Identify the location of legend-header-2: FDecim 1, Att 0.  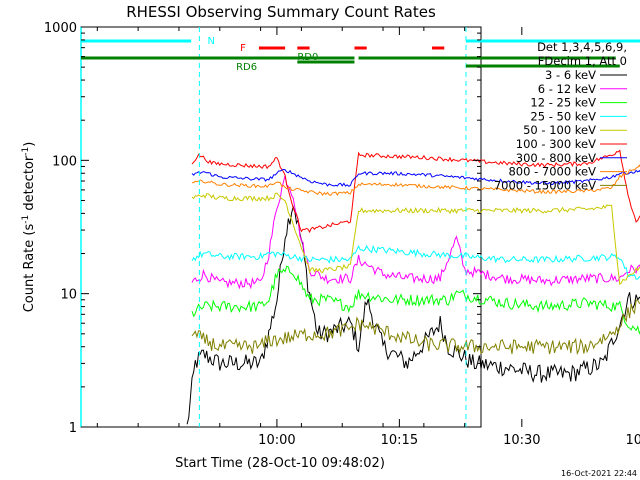
(582, 61).